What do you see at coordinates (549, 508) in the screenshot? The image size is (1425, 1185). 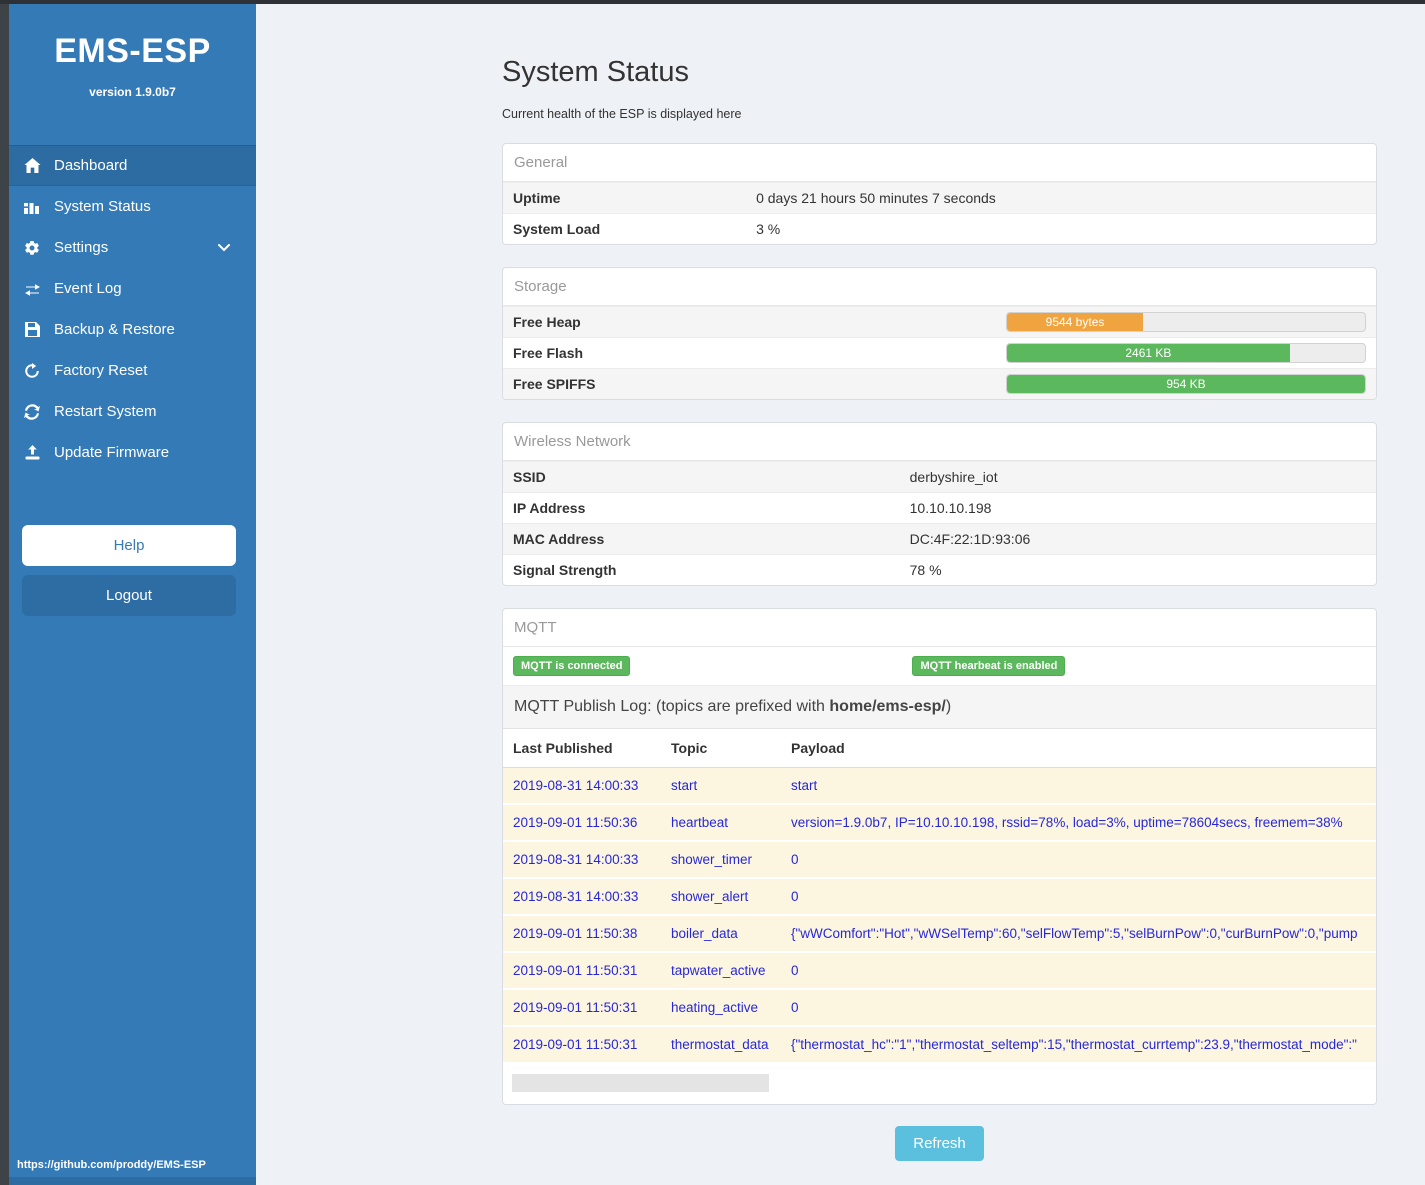 I see `ip-address-label: IP Address` at bounding box center [549, 508].